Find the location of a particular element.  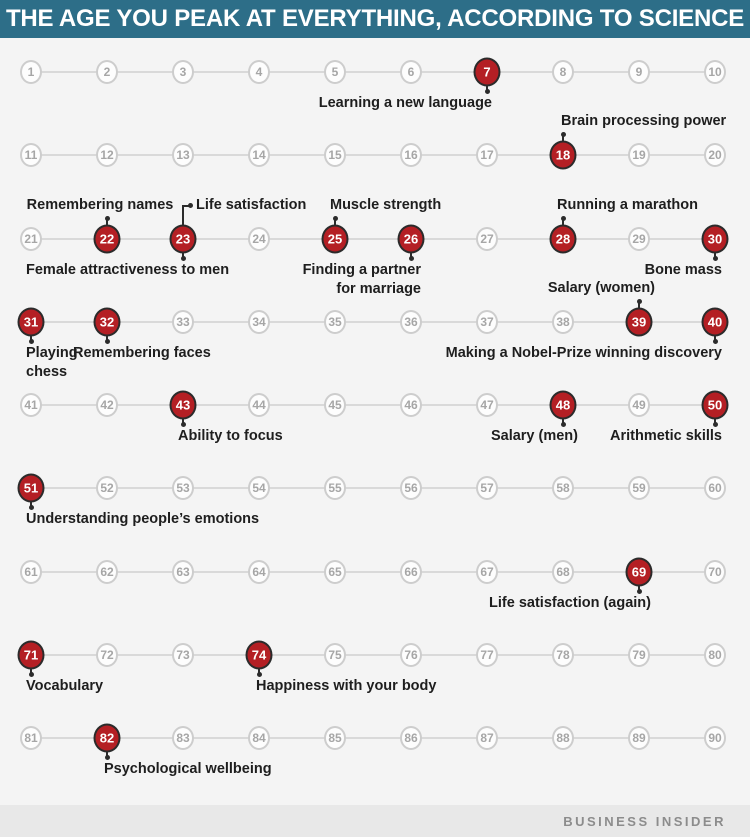

age-node: 62 is located at coordinates (107, 571).